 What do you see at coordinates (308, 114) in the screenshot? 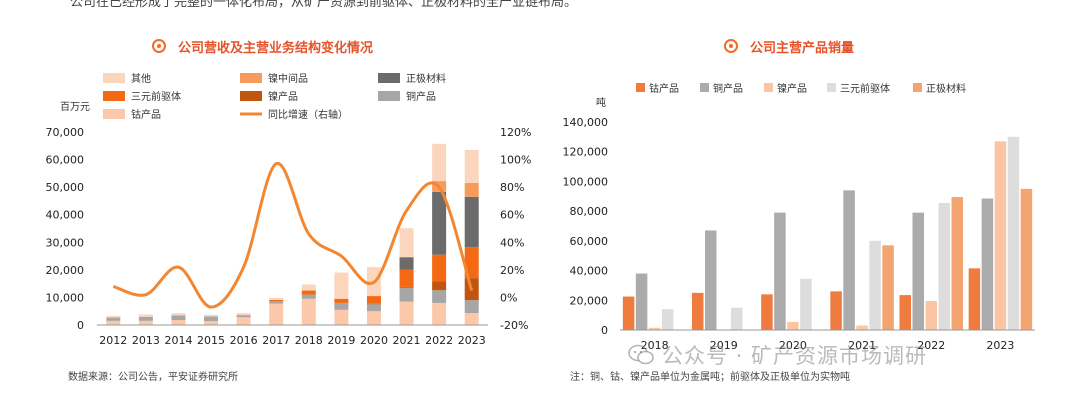
I see `legend-label: 同比增速（右轴）` at bounding box center [308, 114].